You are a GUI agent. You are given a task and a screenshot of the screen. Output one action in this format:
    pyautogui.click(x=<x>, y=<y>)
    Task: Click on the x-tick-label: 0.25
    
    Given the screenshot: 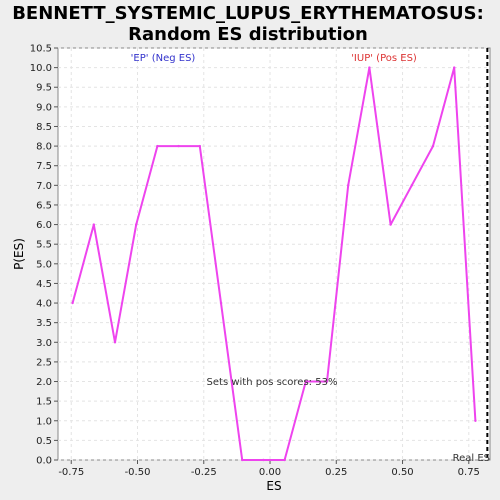 What is the action you would take?
    pyautogui.click(x=336, y=472)
    